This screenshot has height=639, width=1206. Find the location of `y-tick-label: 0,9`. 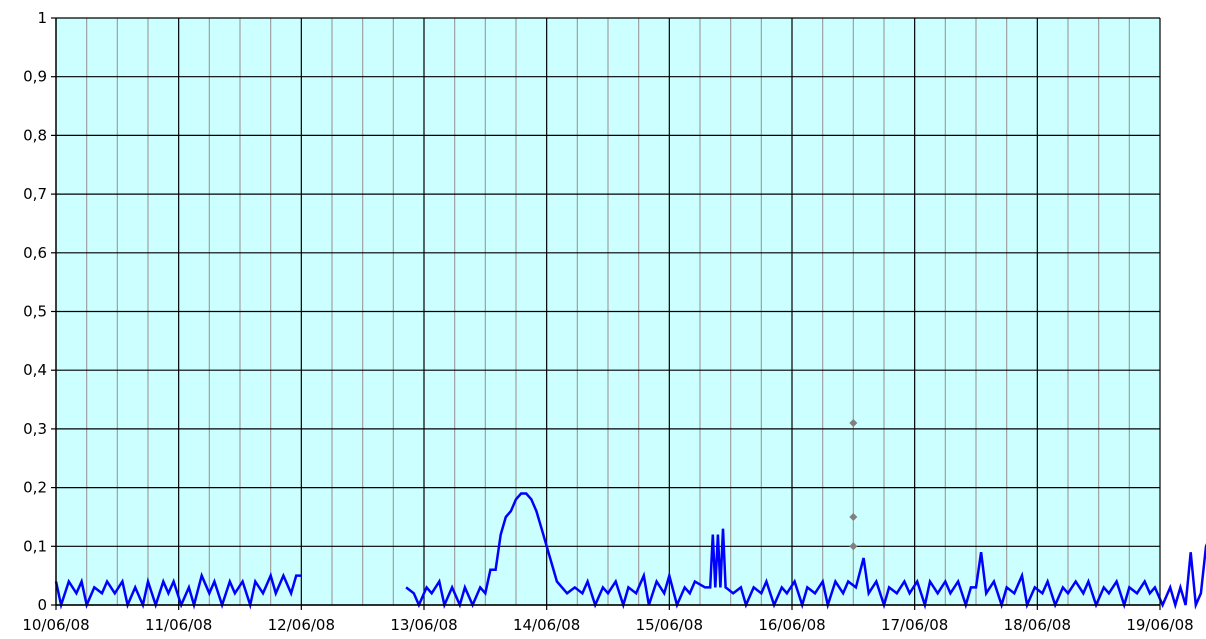

y-tick-label: 0,9 is located at coordinates (35, 77).